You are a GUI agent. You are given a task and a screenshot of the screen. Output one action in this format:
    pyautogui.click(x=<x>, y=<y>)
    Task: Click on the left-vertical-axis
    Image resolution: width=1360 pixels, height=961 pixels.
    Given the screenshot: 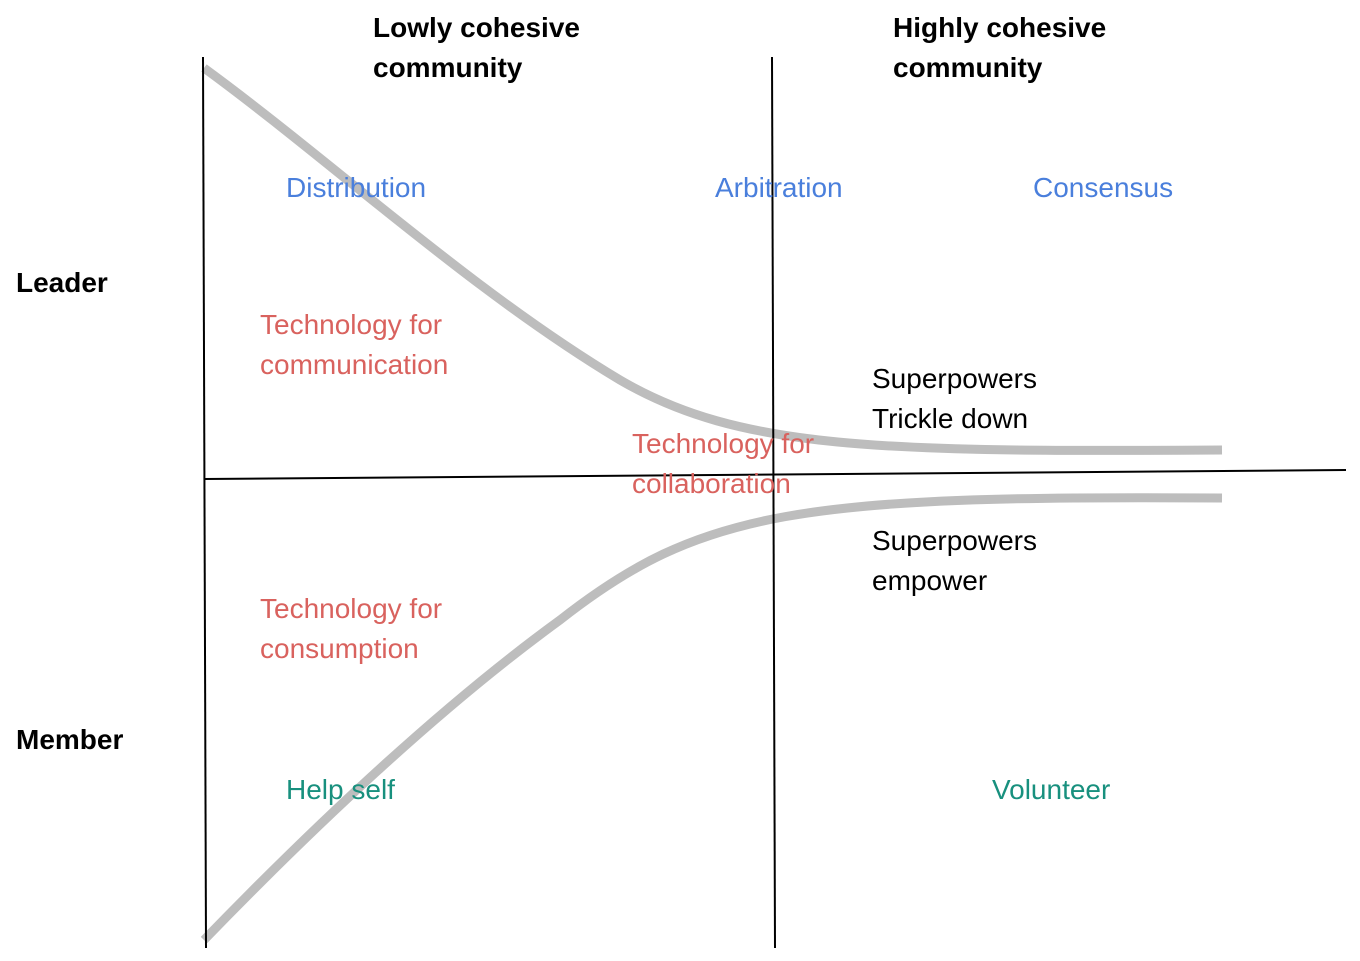 What is the action you would take?
    pyautogui.click(x=204, y=502)
    